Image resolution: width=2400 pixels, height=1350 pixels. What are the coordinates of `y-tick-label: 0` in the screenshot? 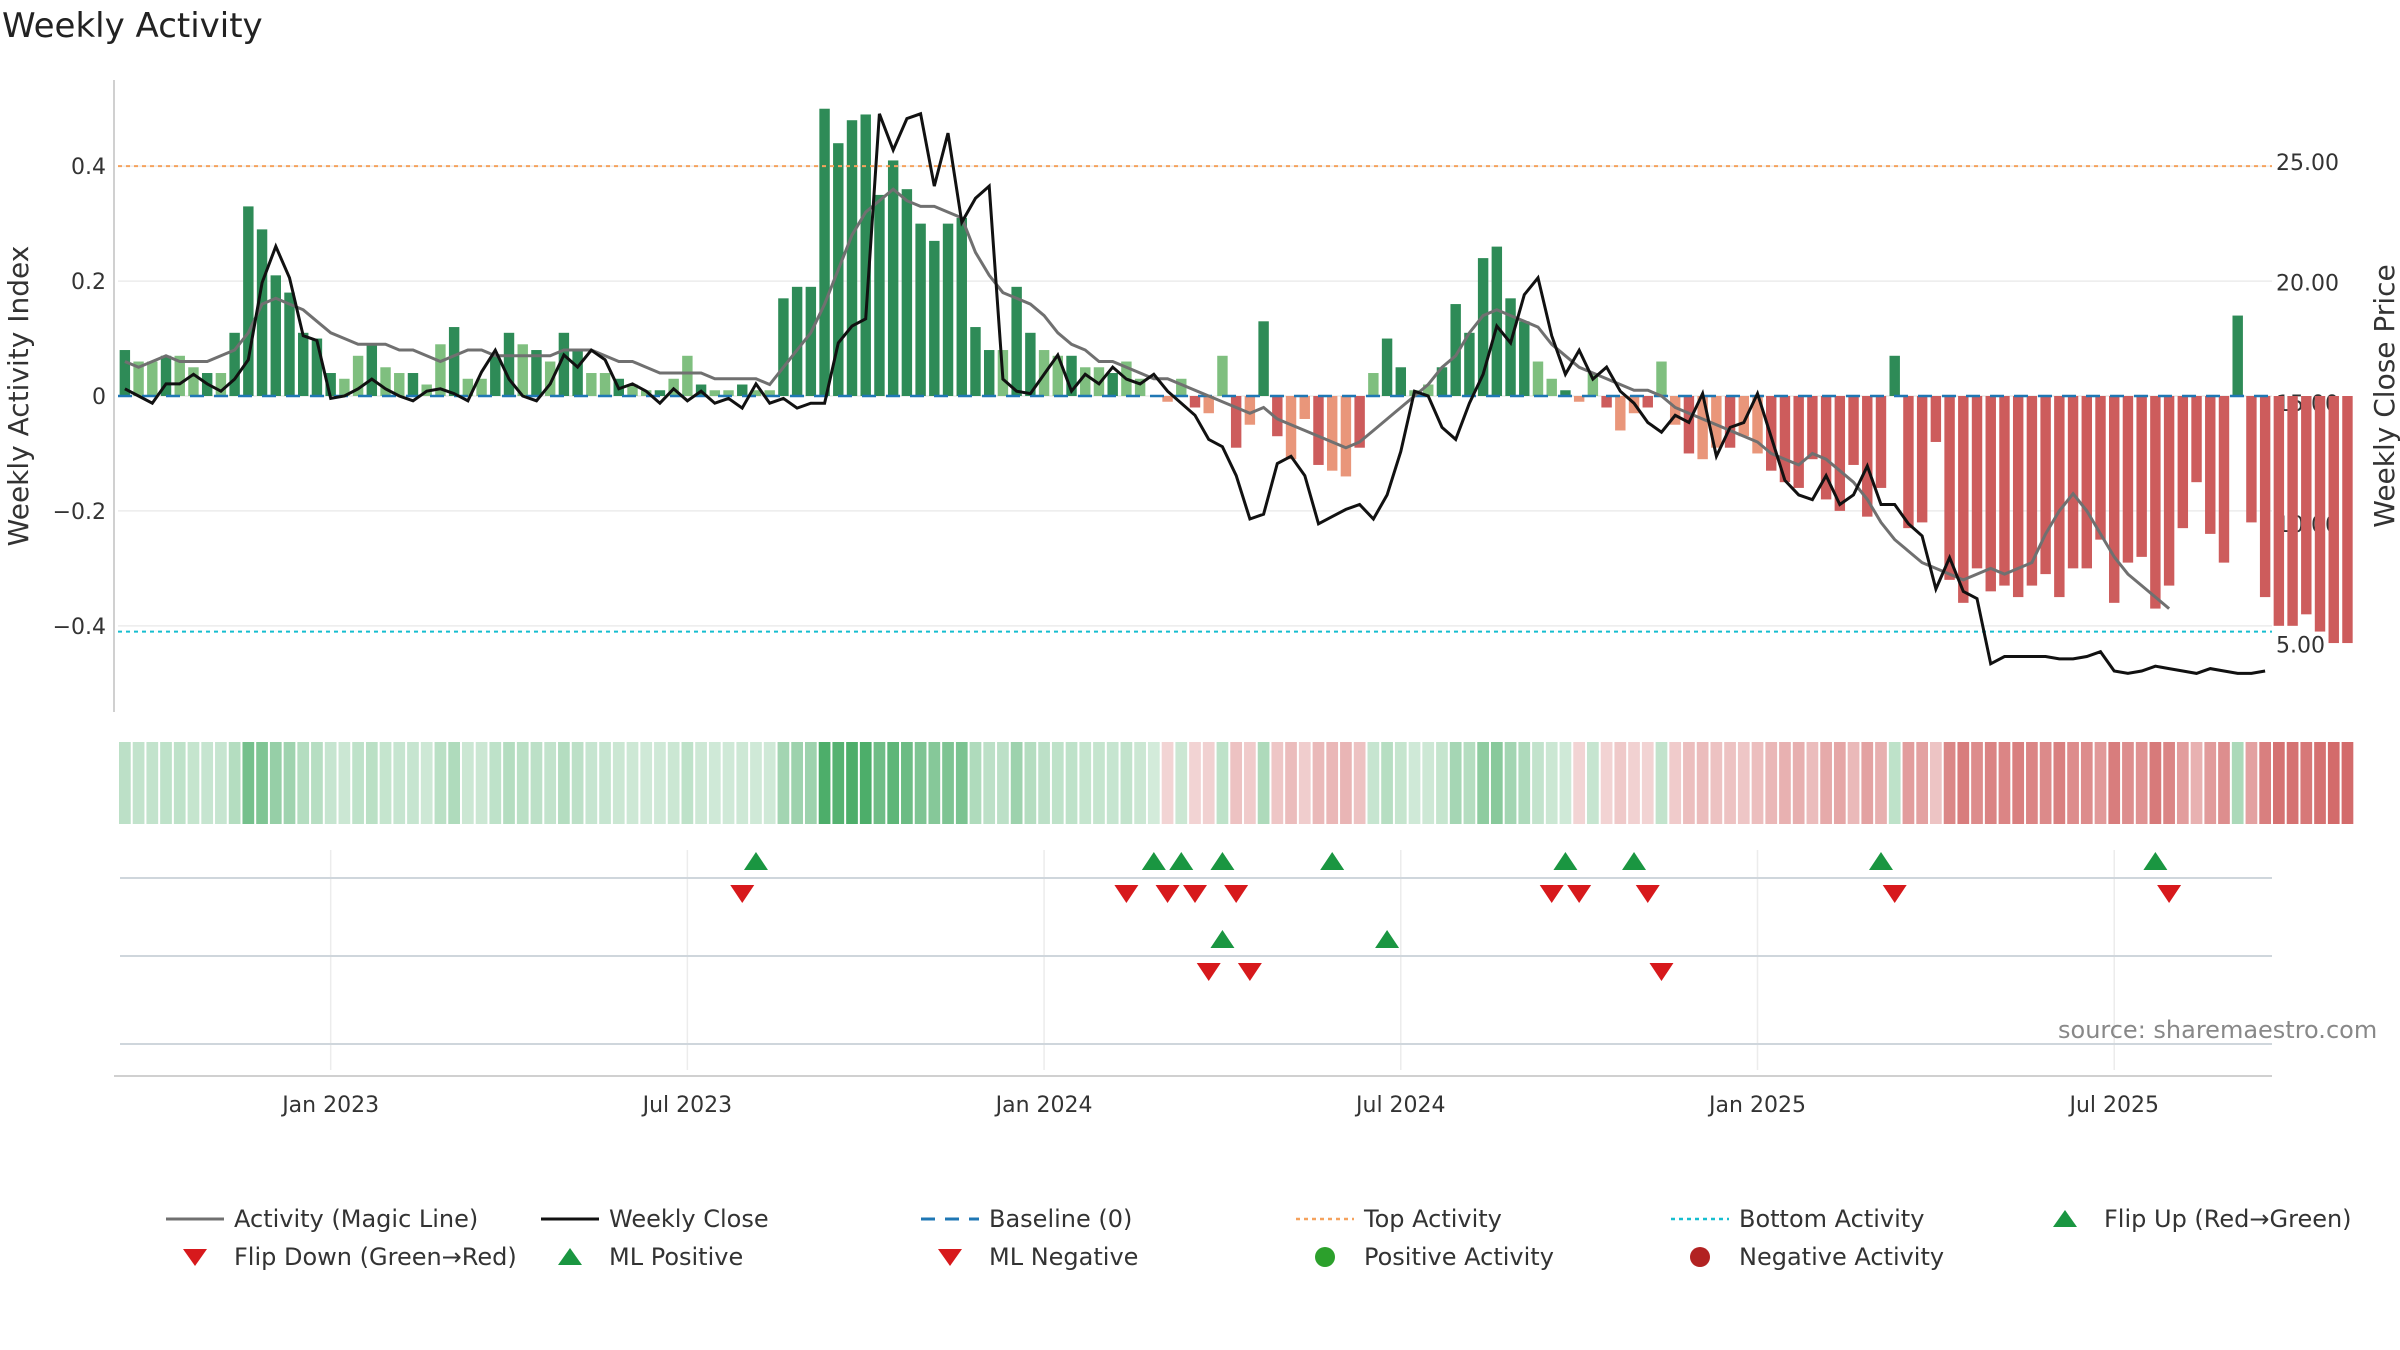 It's located at (99, 397).